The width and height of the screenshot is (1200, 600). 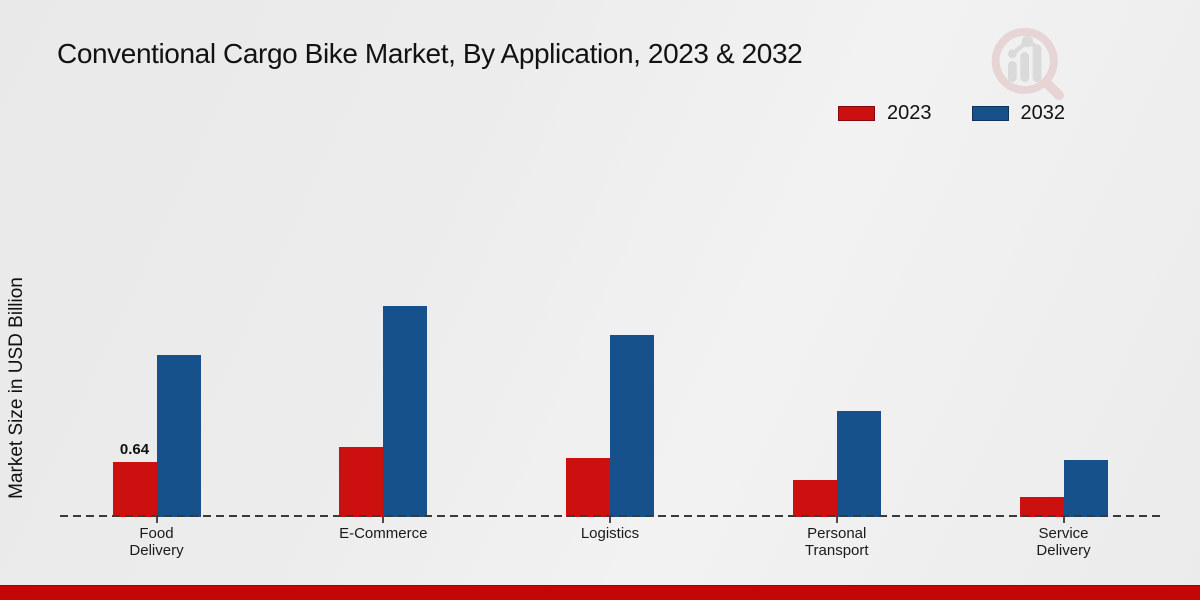 What do you see at coordinates (836, 520) in the screenshot?
I see `x-tick-personal-transport` at bounding box center [836, 520].